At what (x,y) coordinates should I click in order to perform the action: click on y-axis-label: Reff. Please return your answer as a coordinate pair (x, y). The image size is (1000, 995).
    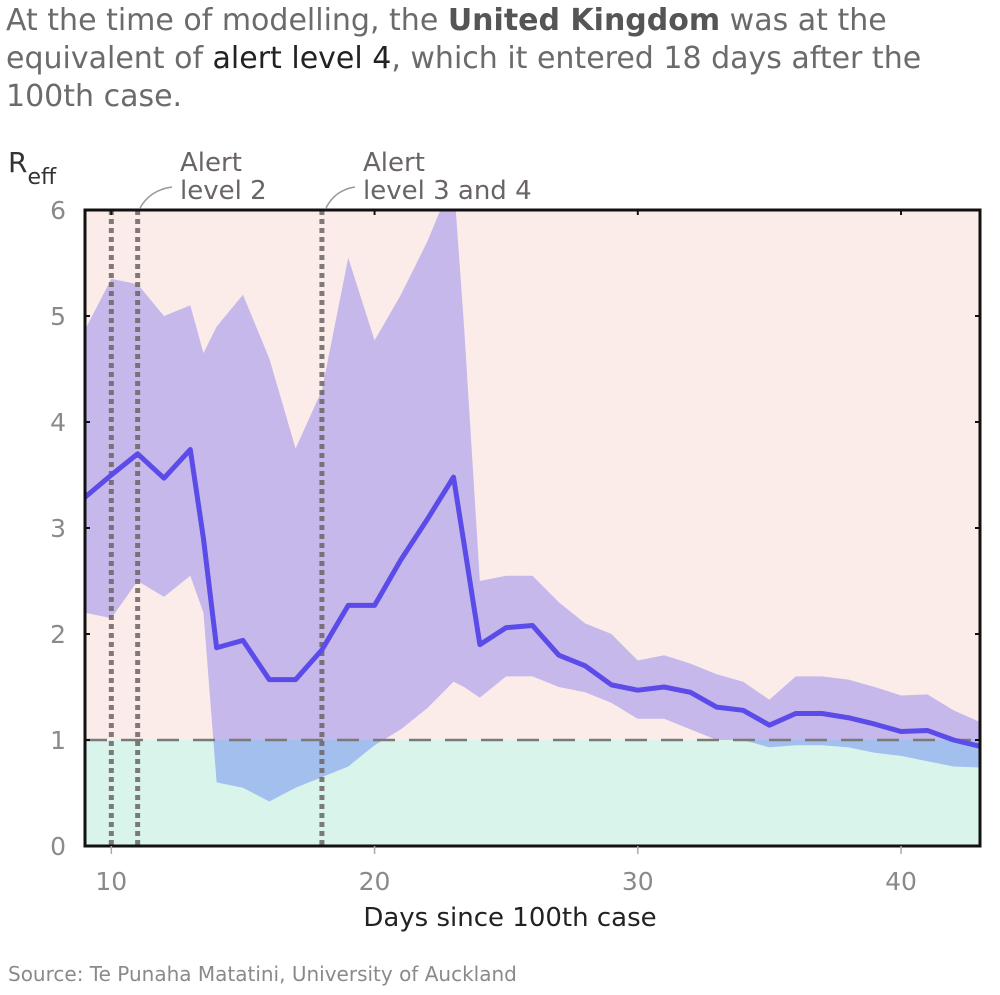
    Looking at the image, I should click on (32, 168).